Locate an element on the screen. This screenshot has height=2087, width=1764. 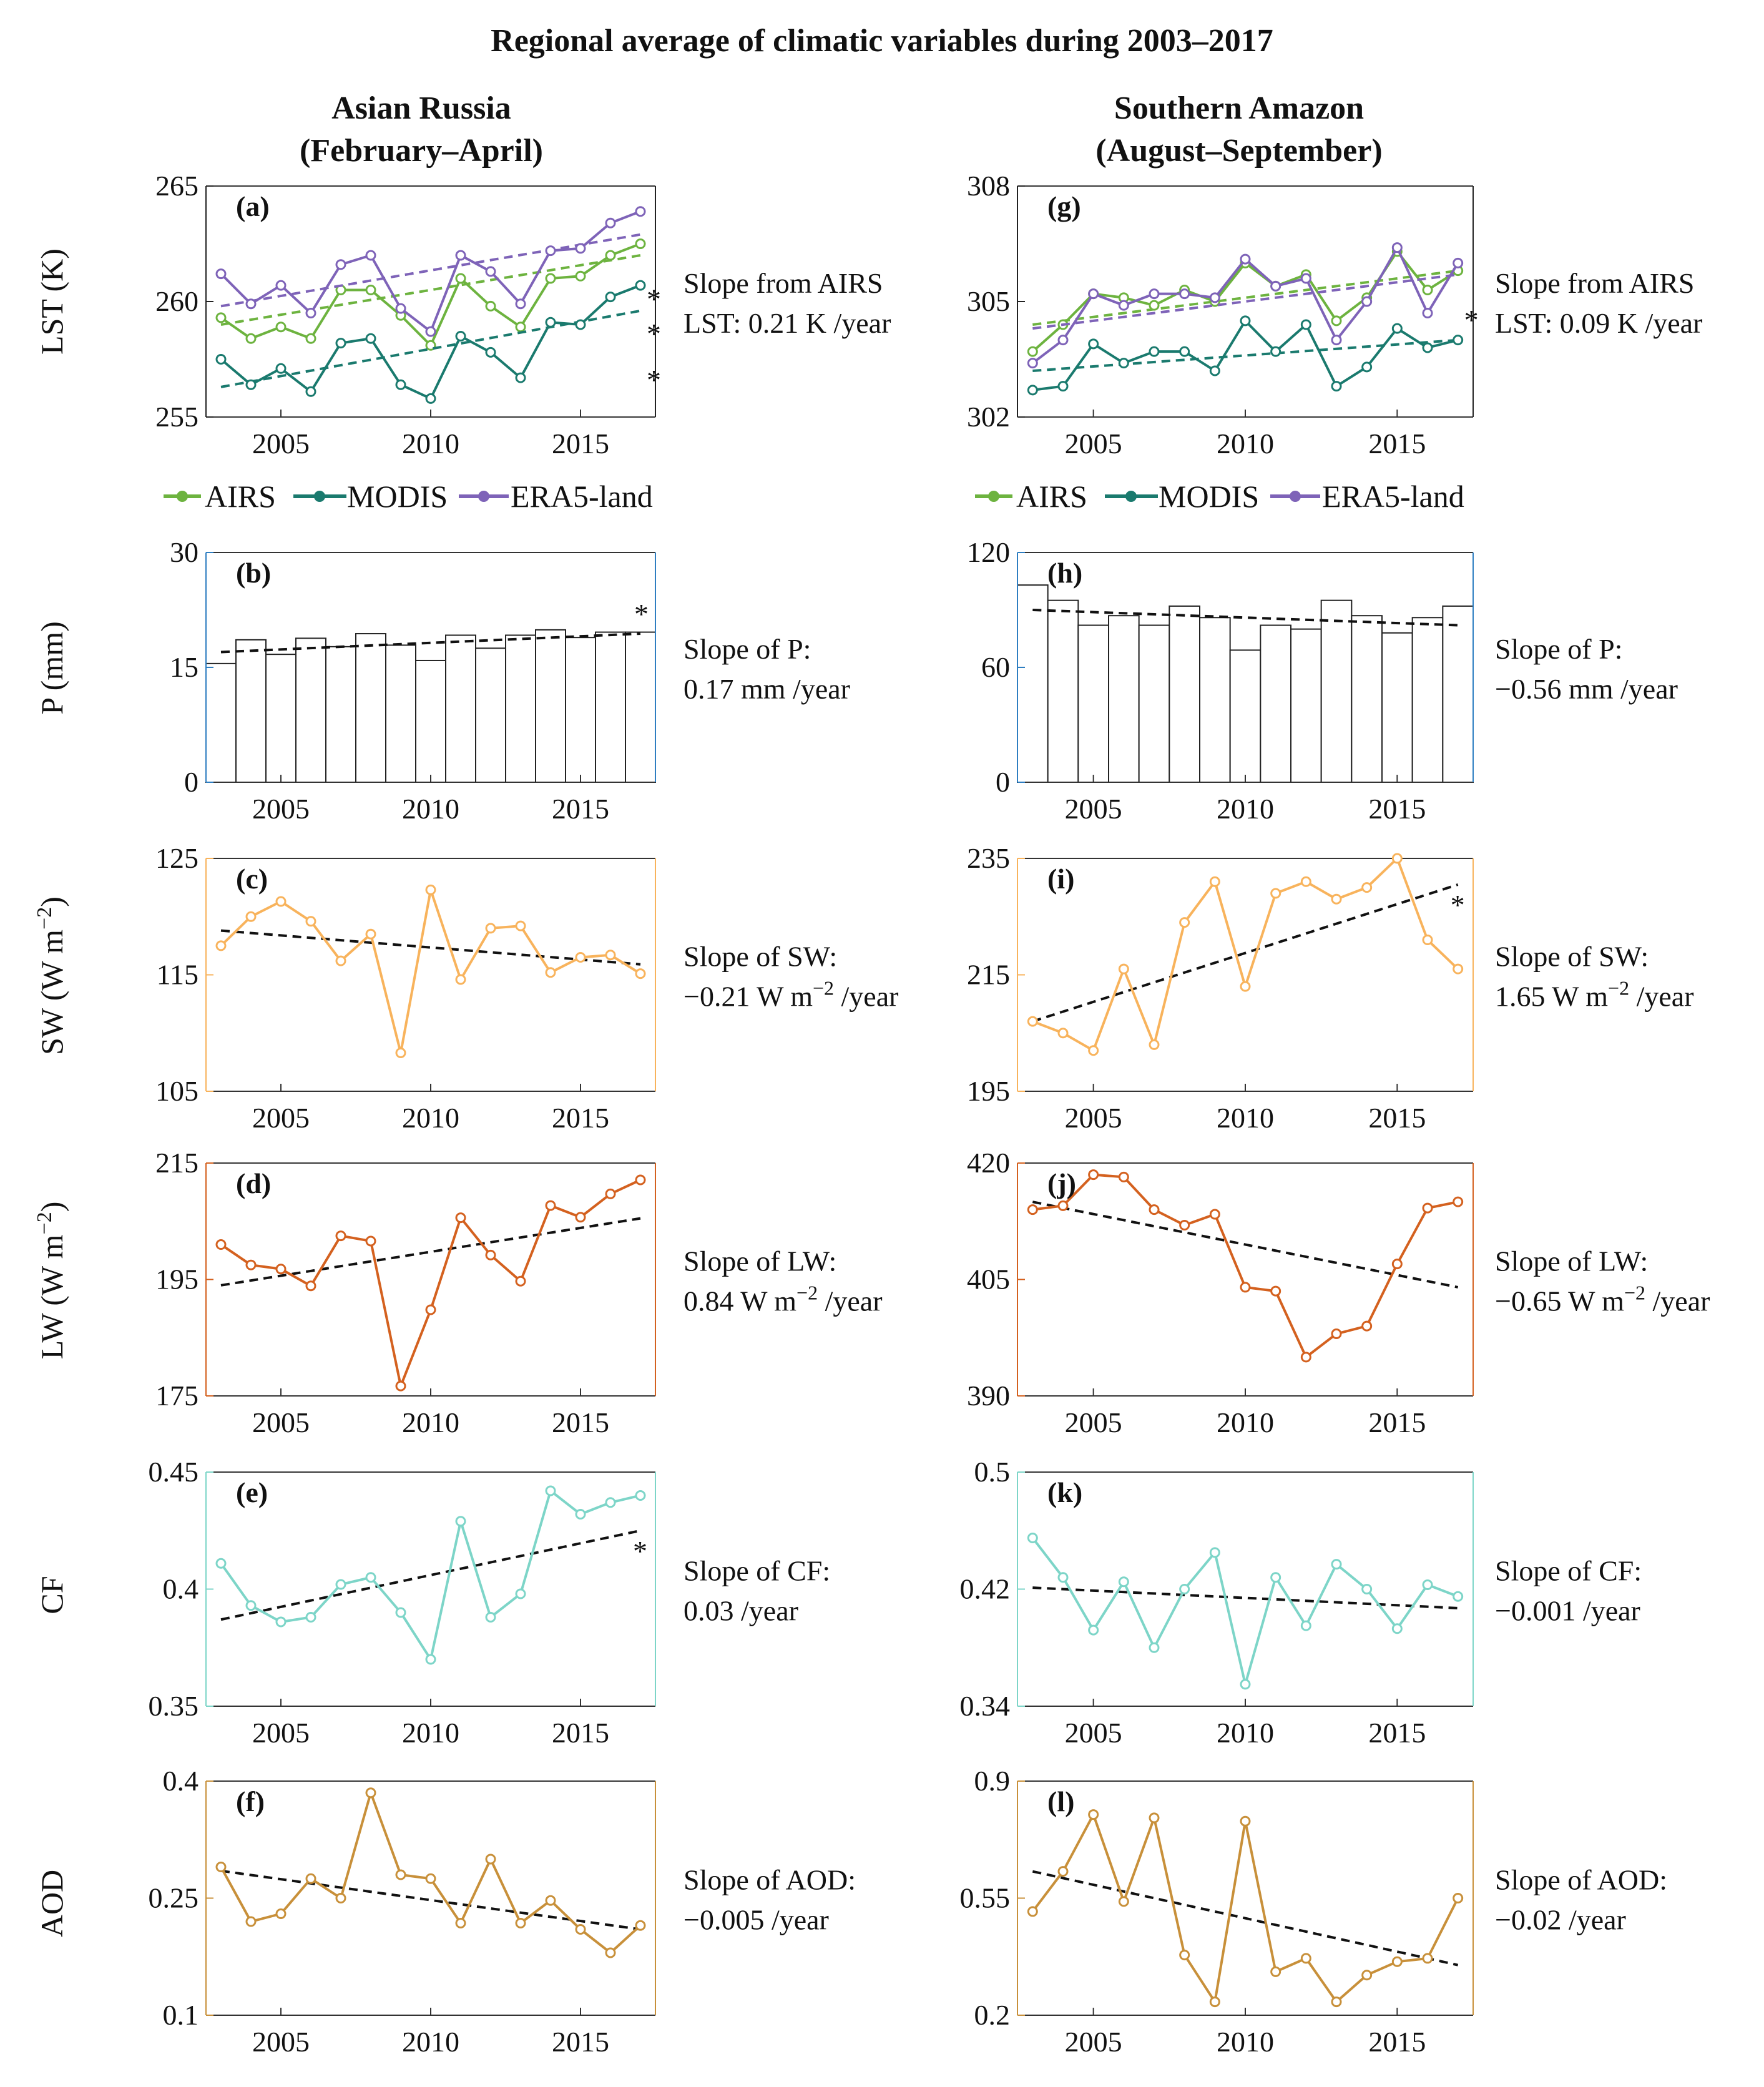
point-c-2017 is located at coordinates (640, 974).